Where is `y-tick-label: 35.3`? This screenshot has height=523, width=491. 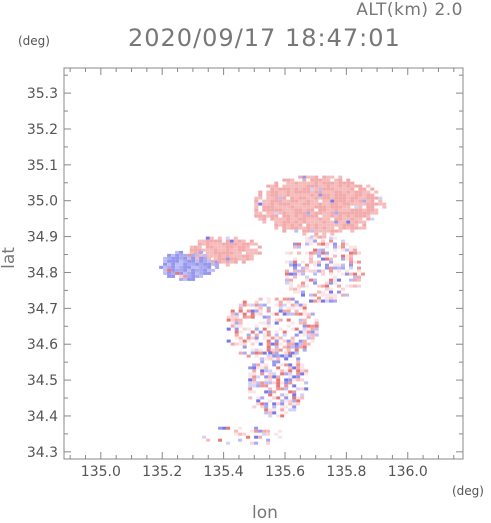
y-tick-label: 35.3 is located at coordinates (42, 94).